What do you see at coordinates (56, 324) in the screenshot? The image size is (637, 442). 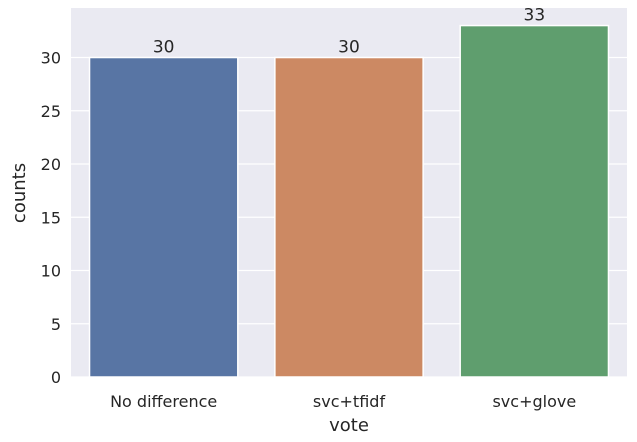 I see `y-tick-label: 5` at bounding box center [56, 324].